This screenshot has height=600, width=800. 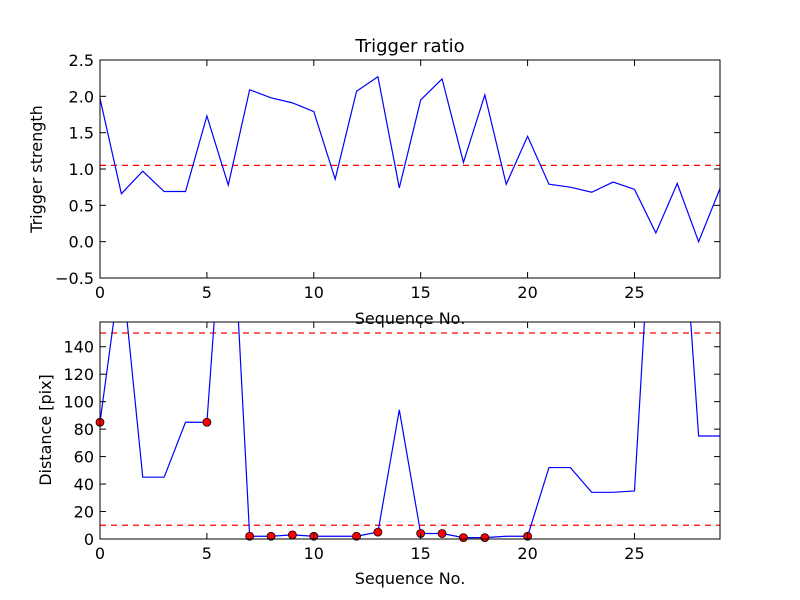 I want to click on y-tick-label: 2.0, so click(x=81, y=96).